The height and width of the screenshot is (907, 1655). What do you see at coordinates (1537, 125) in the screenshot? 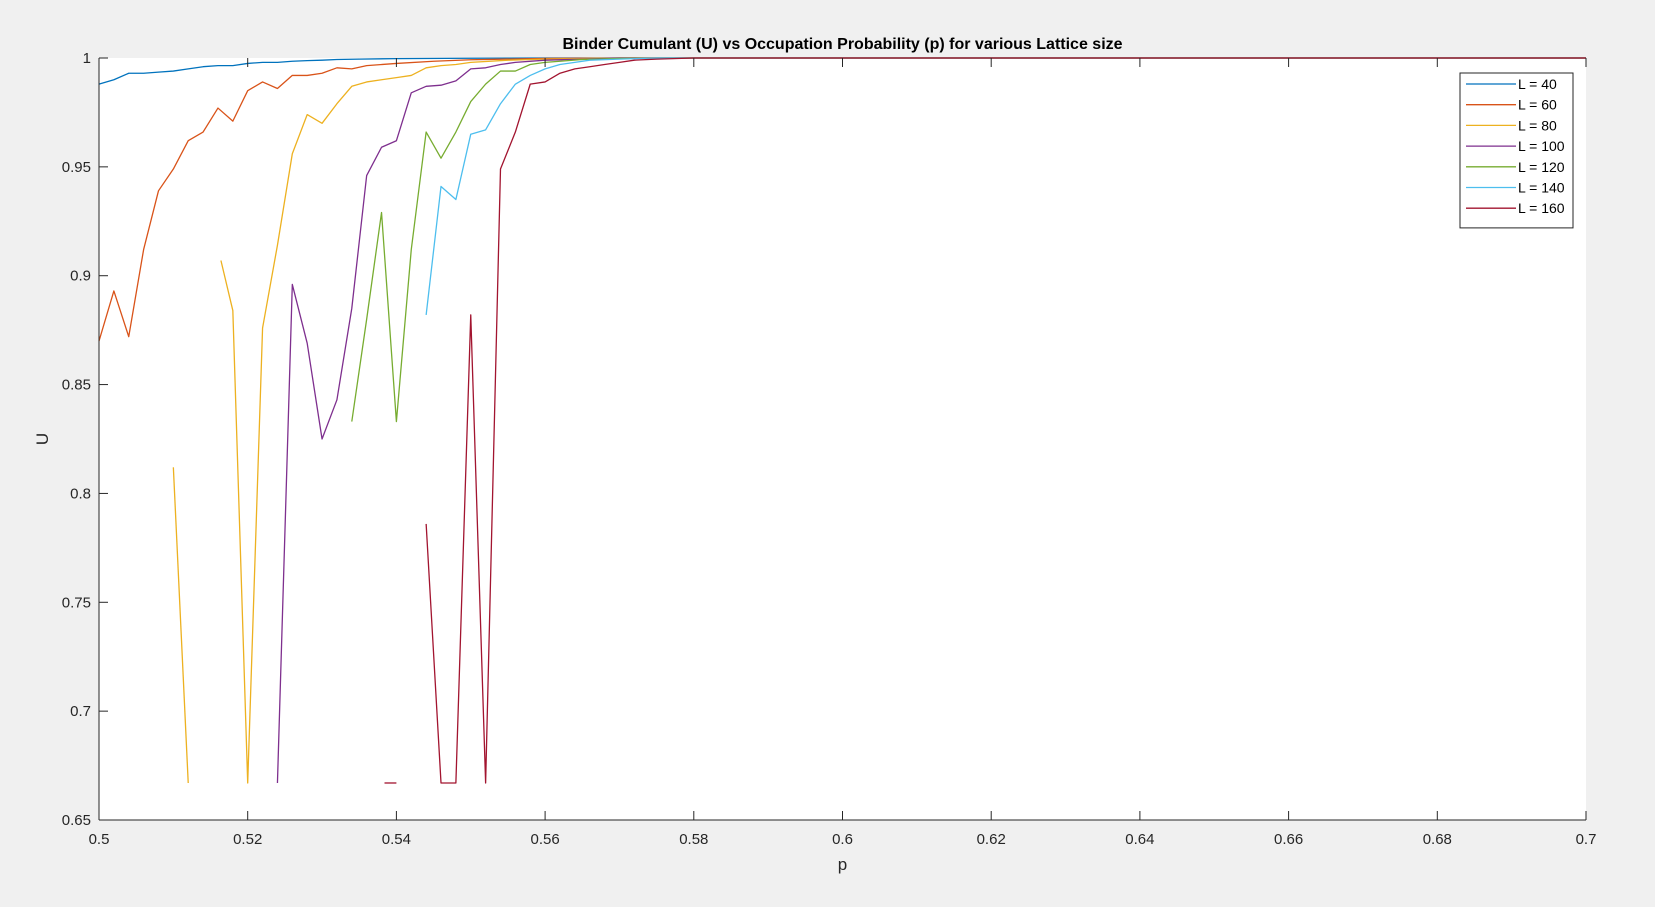
I see `legend-label: L = 80` at bounding box center [1537, 125].